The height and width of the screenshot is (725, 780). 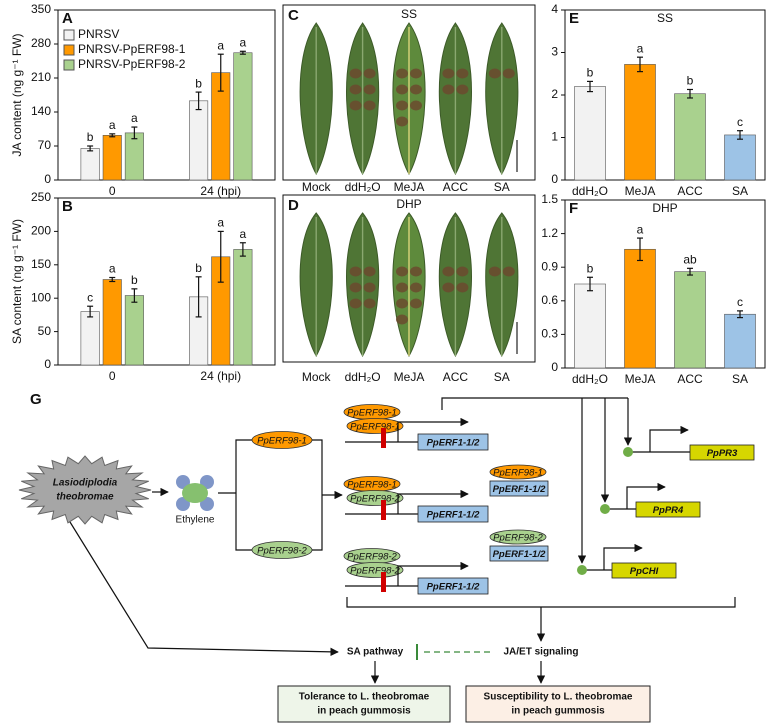 What do you see at coordinates (409, 187) in the screenshot?
I see `leaf-label: MeJA` at bounding box center [409, 187].